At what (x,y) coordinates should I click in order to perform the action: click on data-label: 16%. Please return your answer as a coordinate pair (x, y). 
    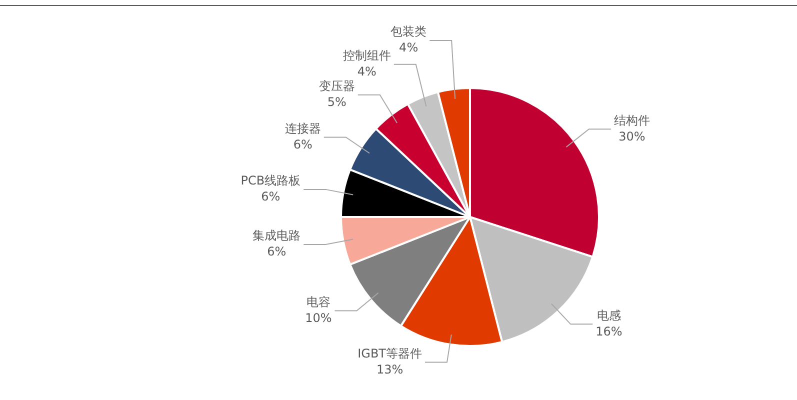
    Looking at the image, I should click on (609, 331).